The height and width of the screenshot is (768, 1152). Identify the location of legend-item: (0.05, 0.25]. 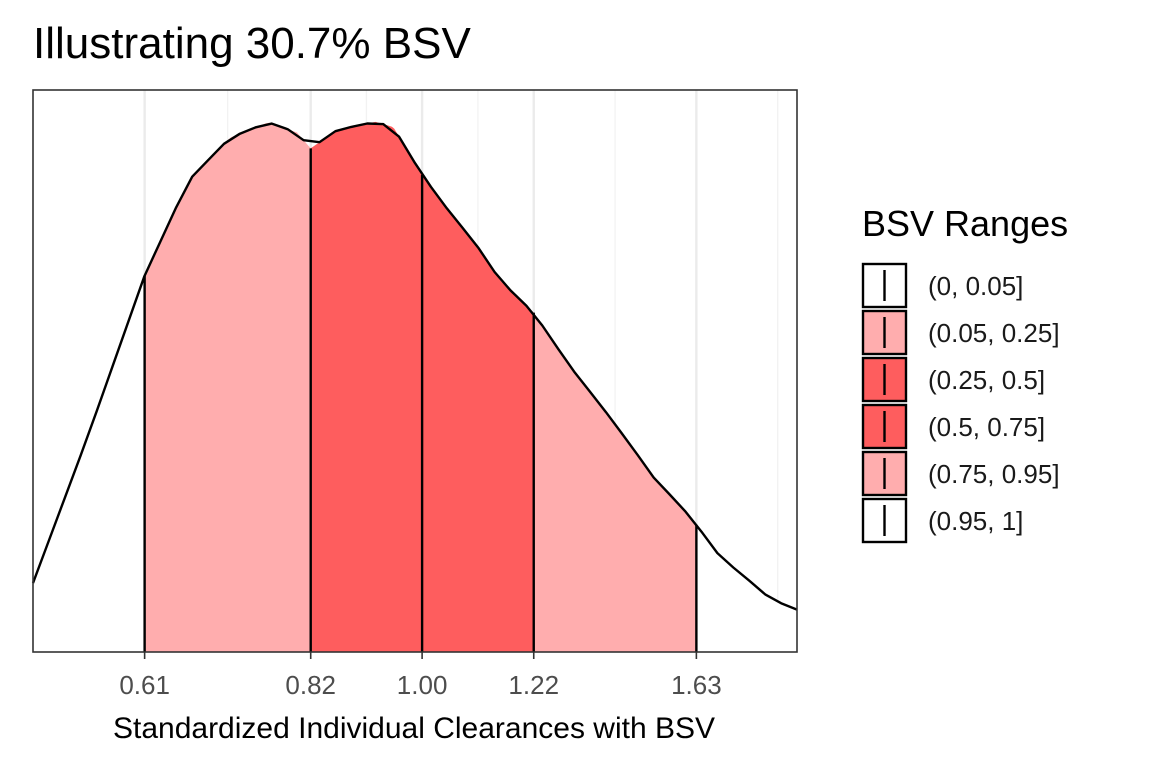
(960, 332).